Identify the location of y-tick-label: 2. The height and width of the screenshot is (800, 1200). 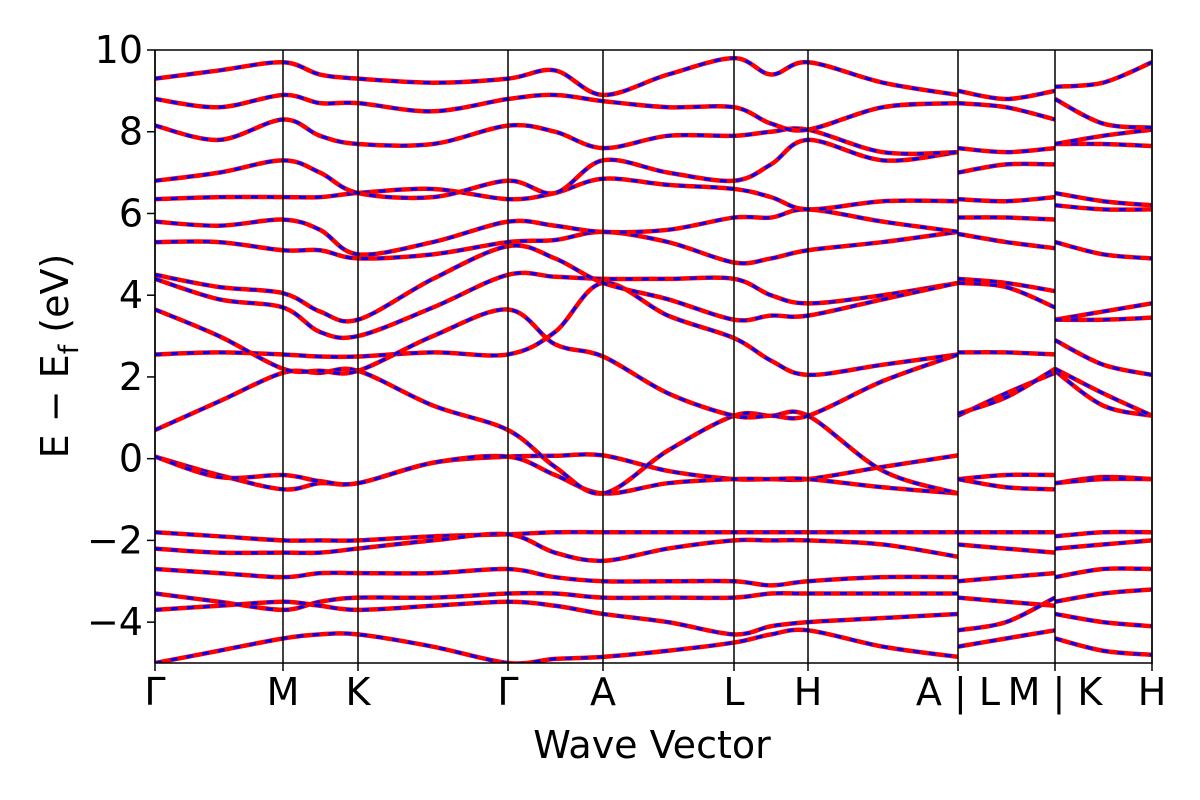
(131, 377).